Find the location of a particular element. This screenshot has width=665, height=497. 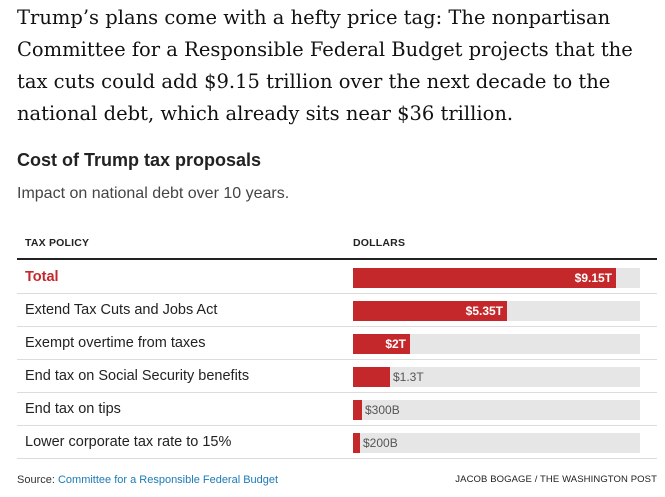

bar-track: $300B is located at coordinates (496, 410).